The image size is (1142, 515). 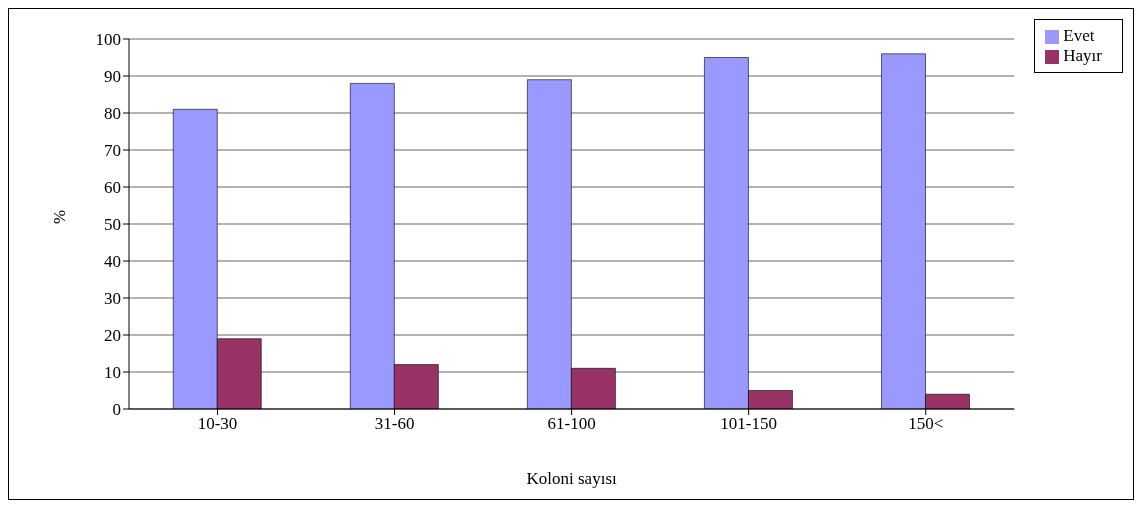 What do you see at coordinates (749, 424) in the screenshot?
I see `x-tick-label: 101-150` at bounding box center [749, 424].